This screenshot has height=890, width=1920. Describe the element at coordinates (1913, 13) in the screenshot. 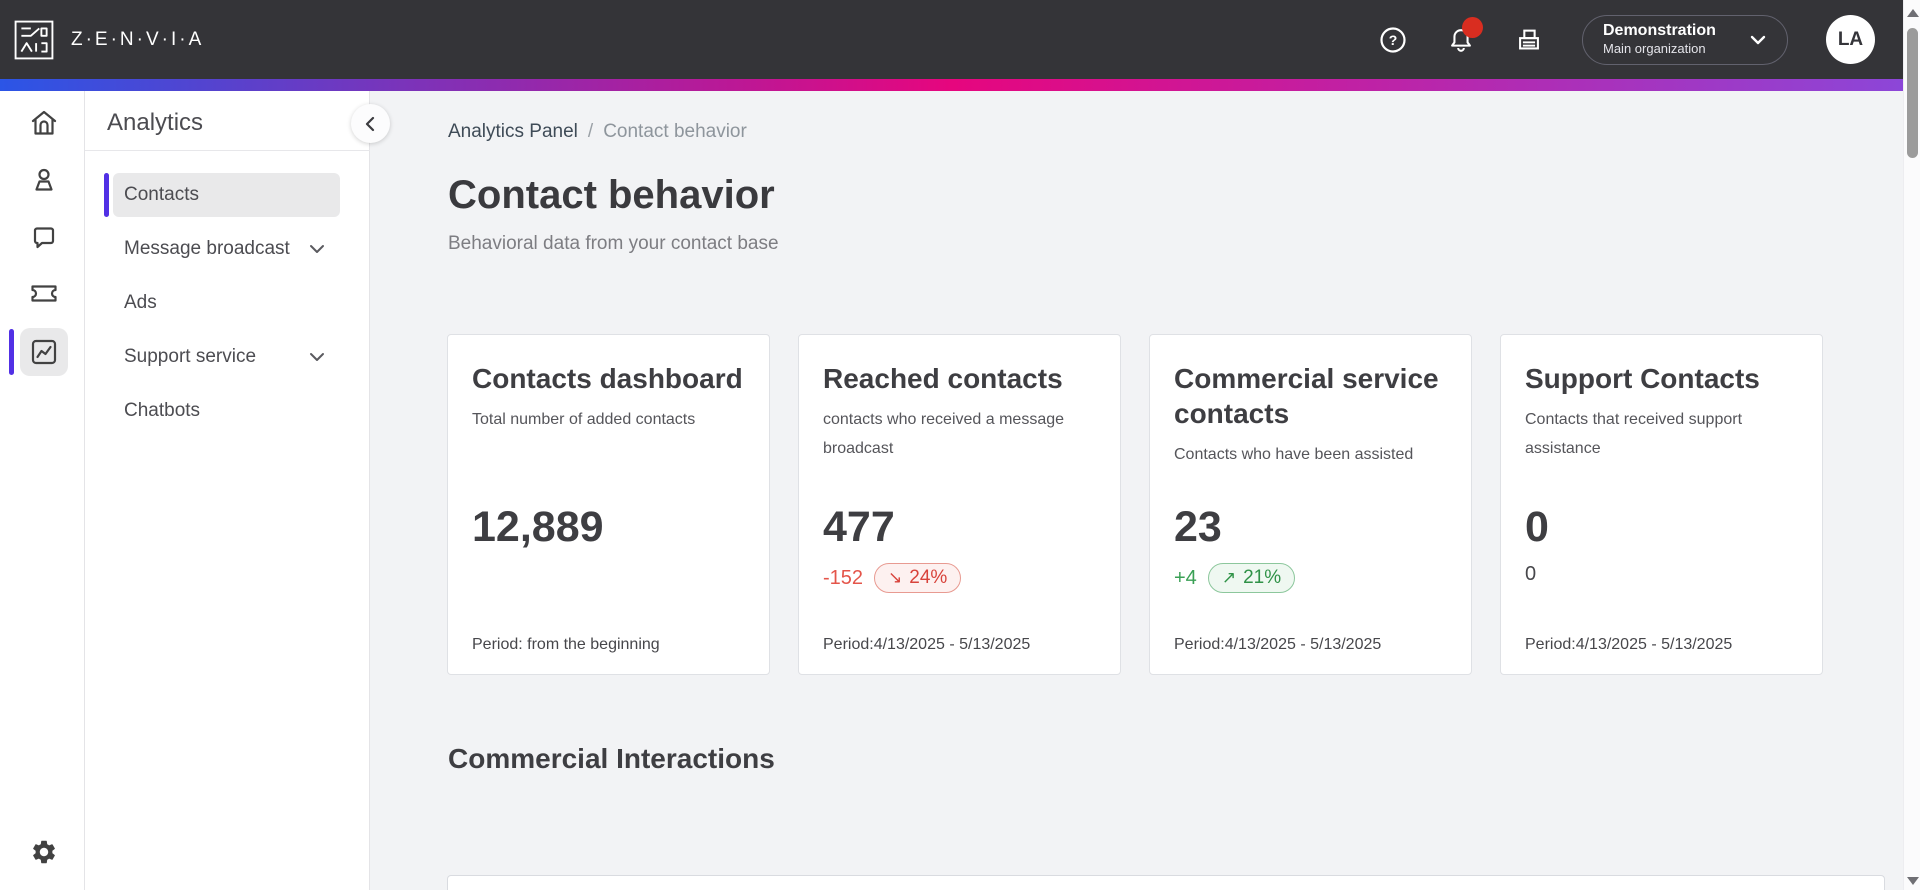

I see `scroll-up-arrow` at that location.